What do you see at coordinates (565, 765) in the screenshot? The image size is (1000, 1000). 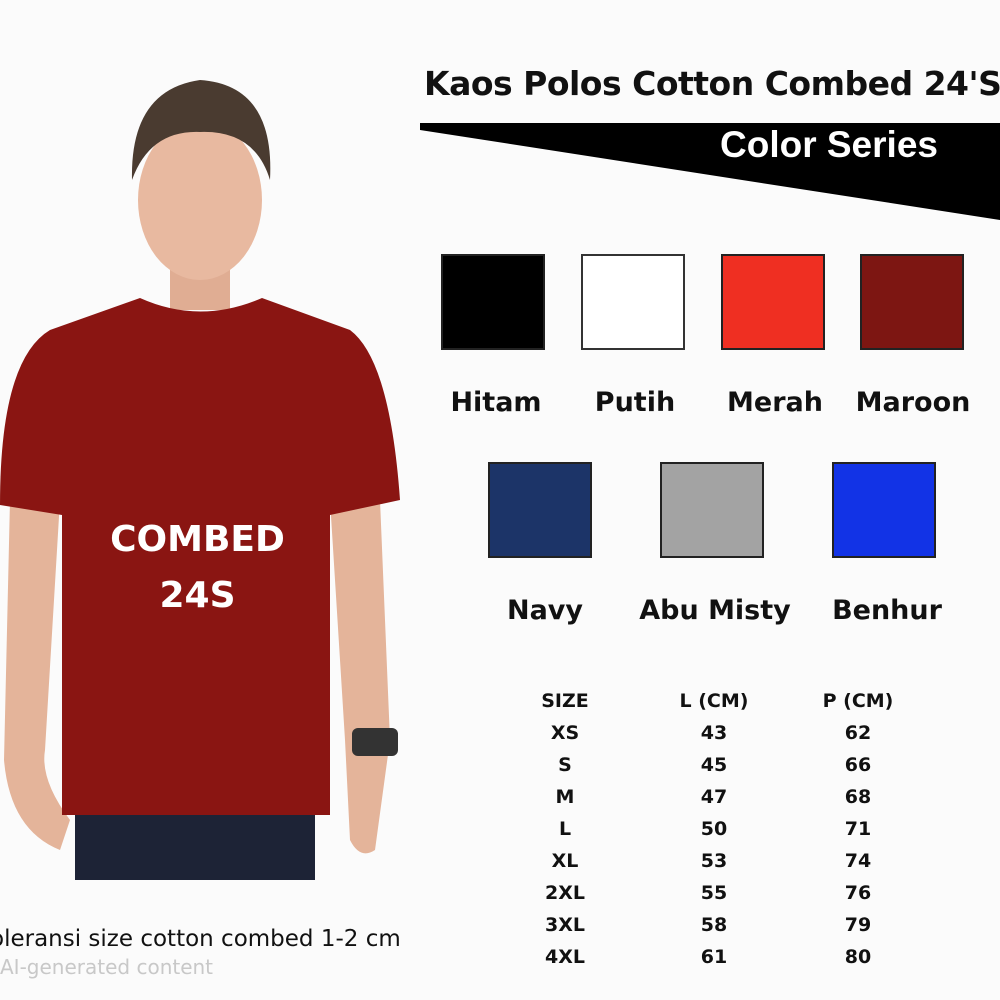 I see `table-cell: S` at bounding box center [565, 765].